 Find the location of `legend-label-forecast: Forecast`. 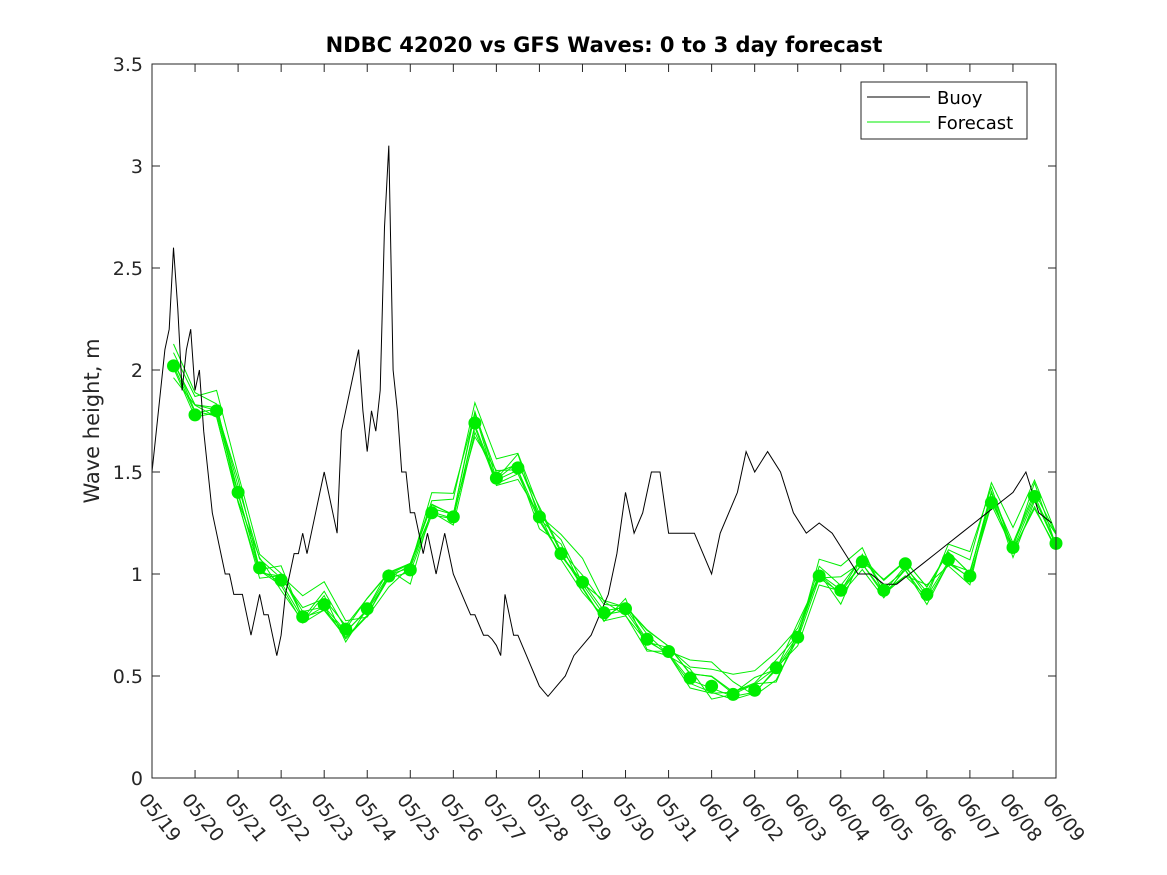

legend-label-forecast: Forecast is located at coordinates (975, 123).